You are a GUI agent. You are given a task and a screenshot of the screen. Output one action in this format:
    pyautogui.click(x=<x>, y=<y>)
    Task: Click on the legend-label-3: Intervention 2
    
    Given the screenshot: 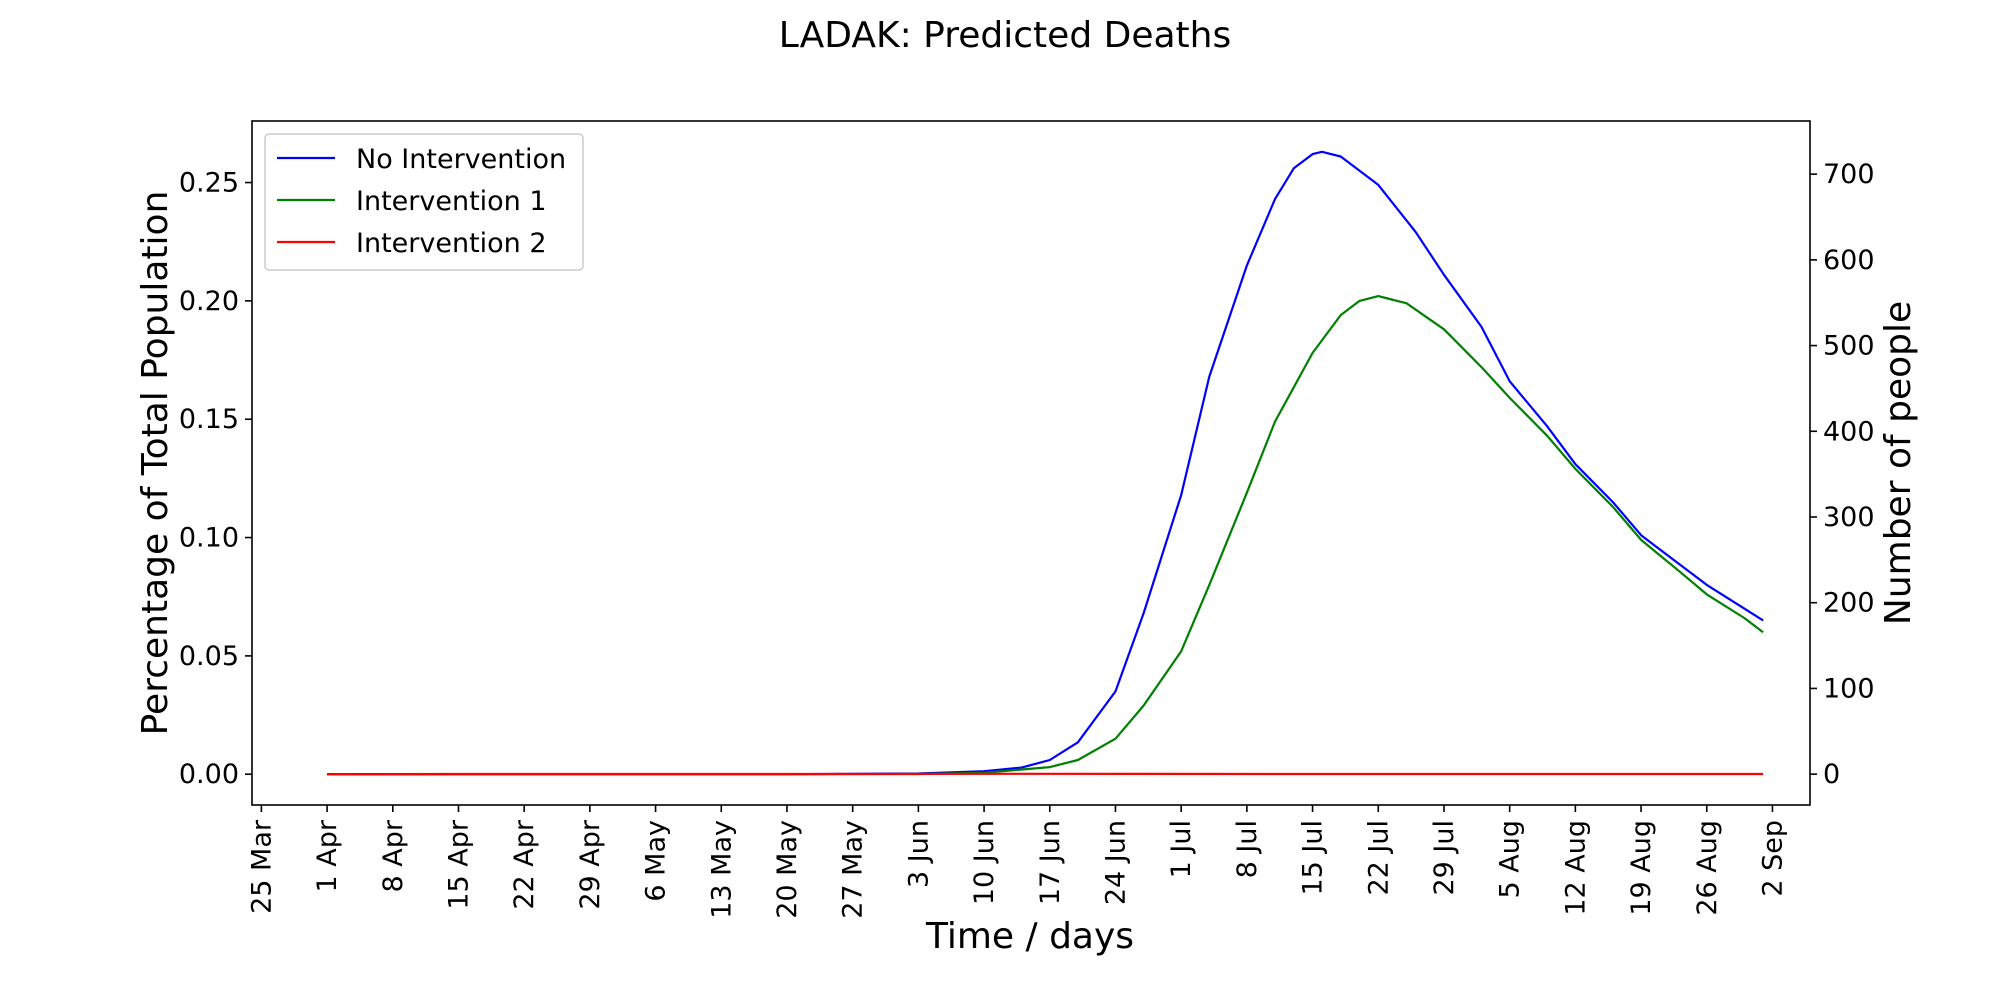 What is the action you would take?
    pyautogui.click(x=451, y=243)
    